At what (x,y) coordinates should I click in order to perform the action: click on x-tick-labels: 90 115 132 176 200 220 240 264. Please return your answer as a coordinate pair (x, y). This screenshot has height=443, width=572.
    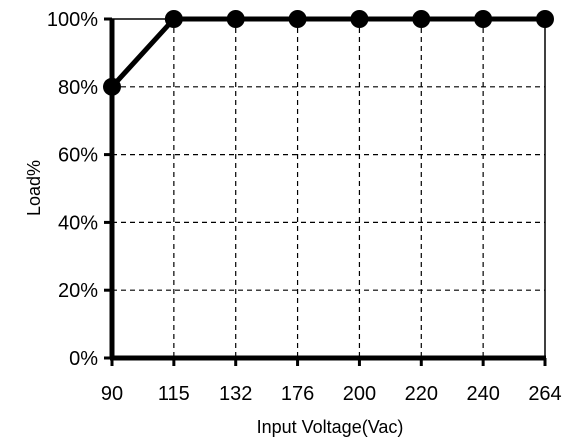
    Looking at the image, I should click on (331, 394).